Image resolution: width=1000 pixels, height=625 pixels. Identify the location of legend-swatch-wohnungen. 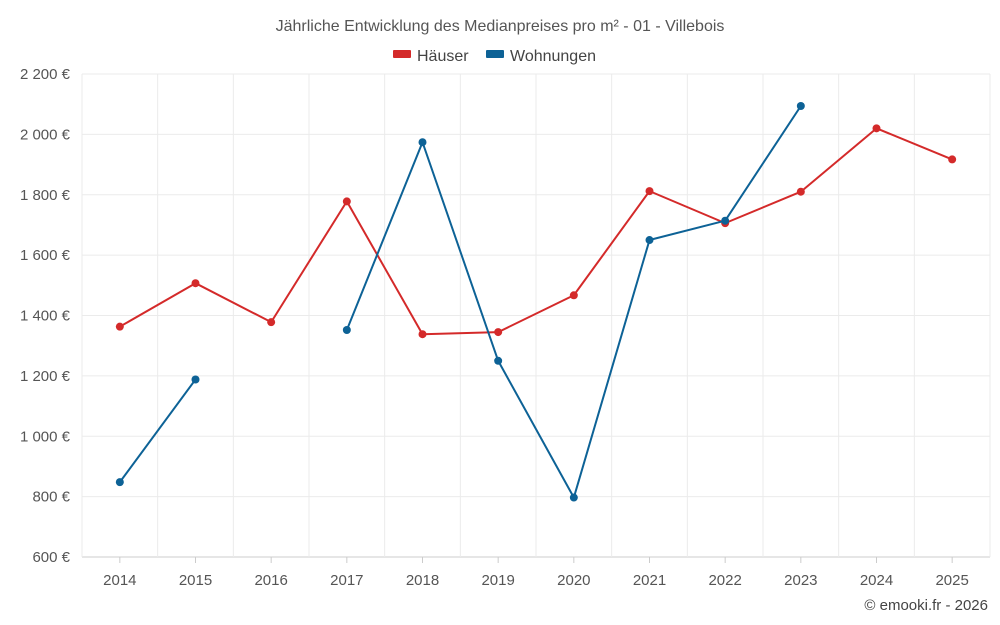
(495, 54).